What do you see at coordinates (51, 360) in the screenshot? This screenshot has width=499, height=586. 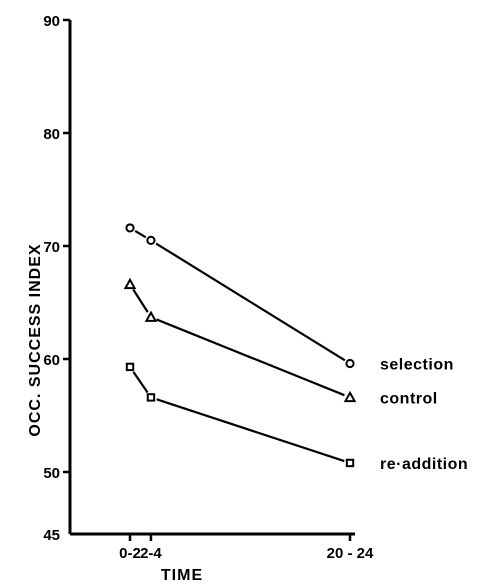 I see `y-tick-label: 60` at bounding box center [51, 360].